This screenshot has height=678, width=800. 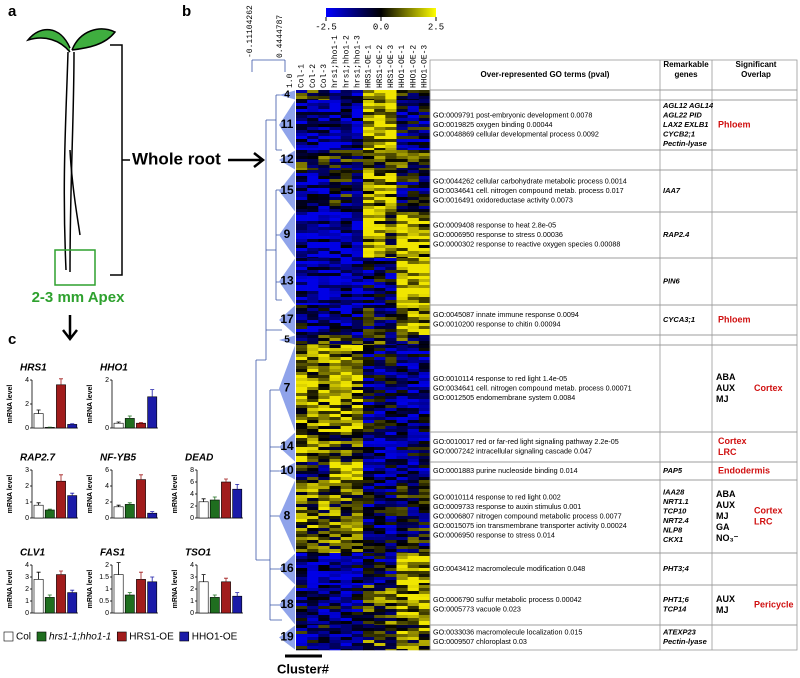 What do you see at coordinates (186, 11) in the screenshot?
I see `panel-label: b` at bounding box center [186, 11].